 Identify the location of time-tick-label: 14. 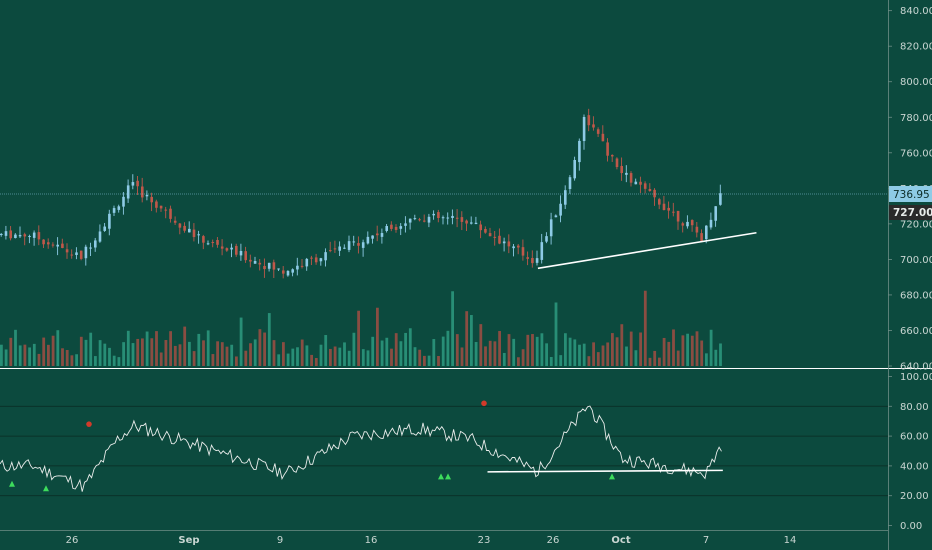
(790, 540).